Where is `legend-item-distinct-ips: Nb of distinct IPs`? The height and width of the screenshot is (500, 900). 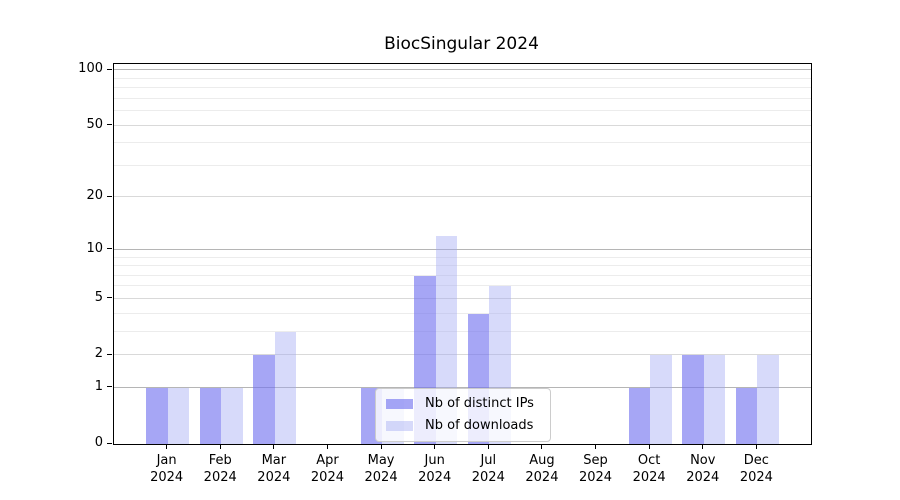 legend-item-distinct-ips: Nb of distinct IPs is located at coordinates (464, 404).